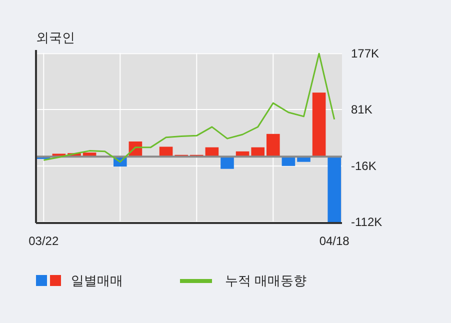  I want to click on x-tick-label: 04/18, so click(334, 241).